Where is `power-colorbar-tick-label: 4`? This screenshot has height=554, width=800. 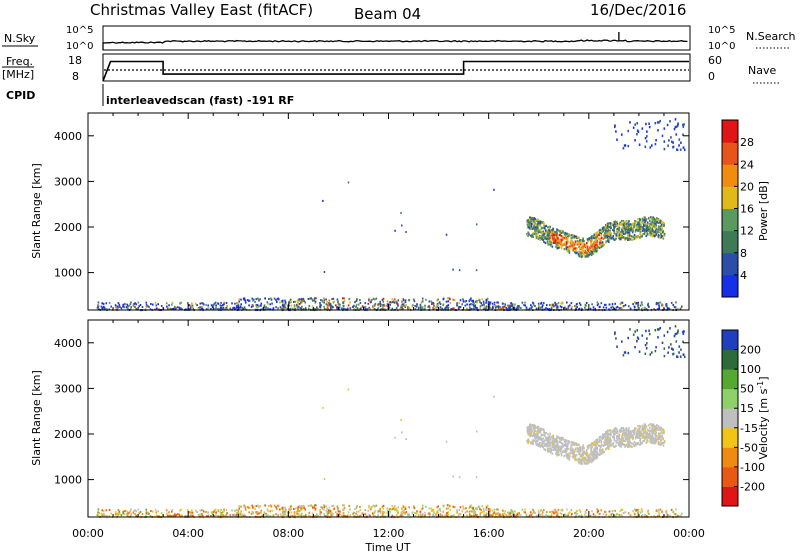
power-colorbar-tick-label: 4 is located at coordinates (743, 275).